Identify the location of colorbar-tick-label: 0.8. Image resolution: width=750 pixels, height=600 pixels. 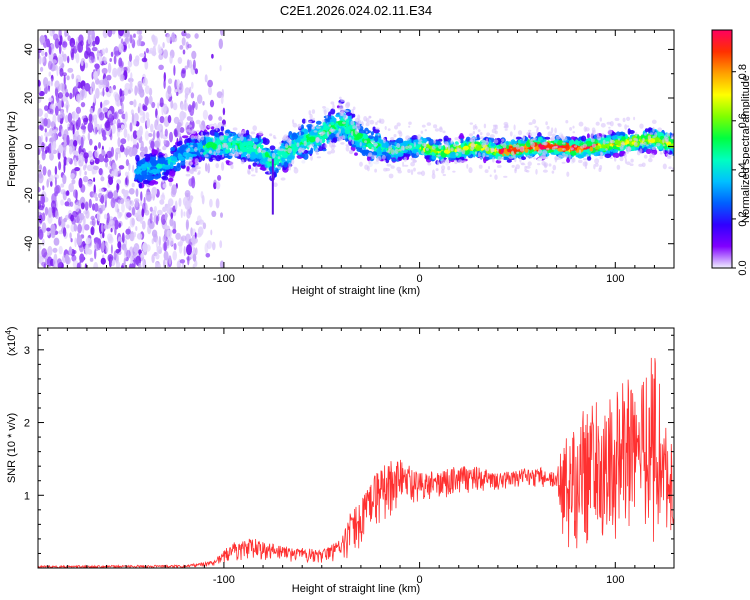
(743, 71).